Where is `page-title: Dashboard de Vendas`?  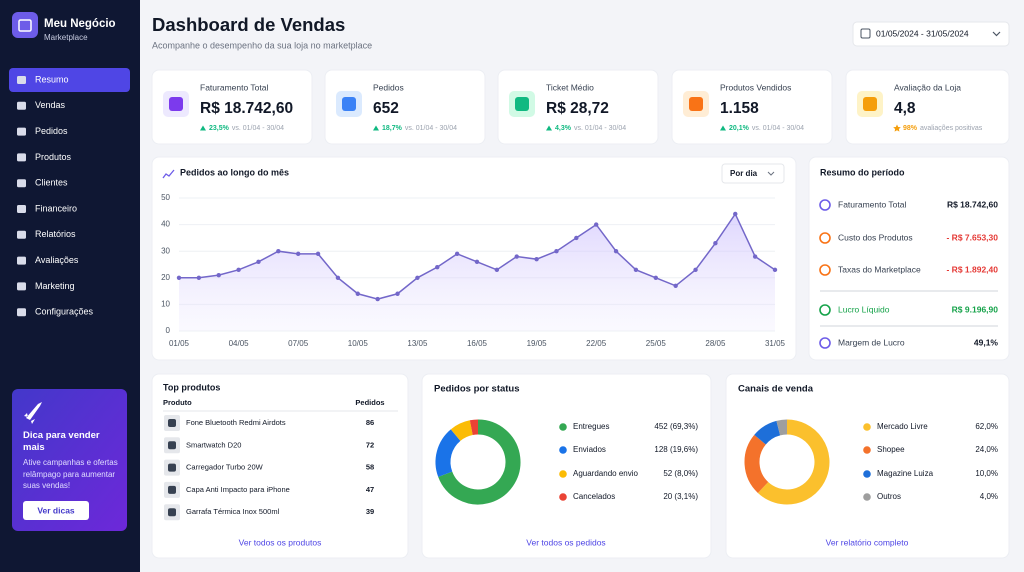
page-title: Dashboard de Vendas is located at coordinates (248, 24).